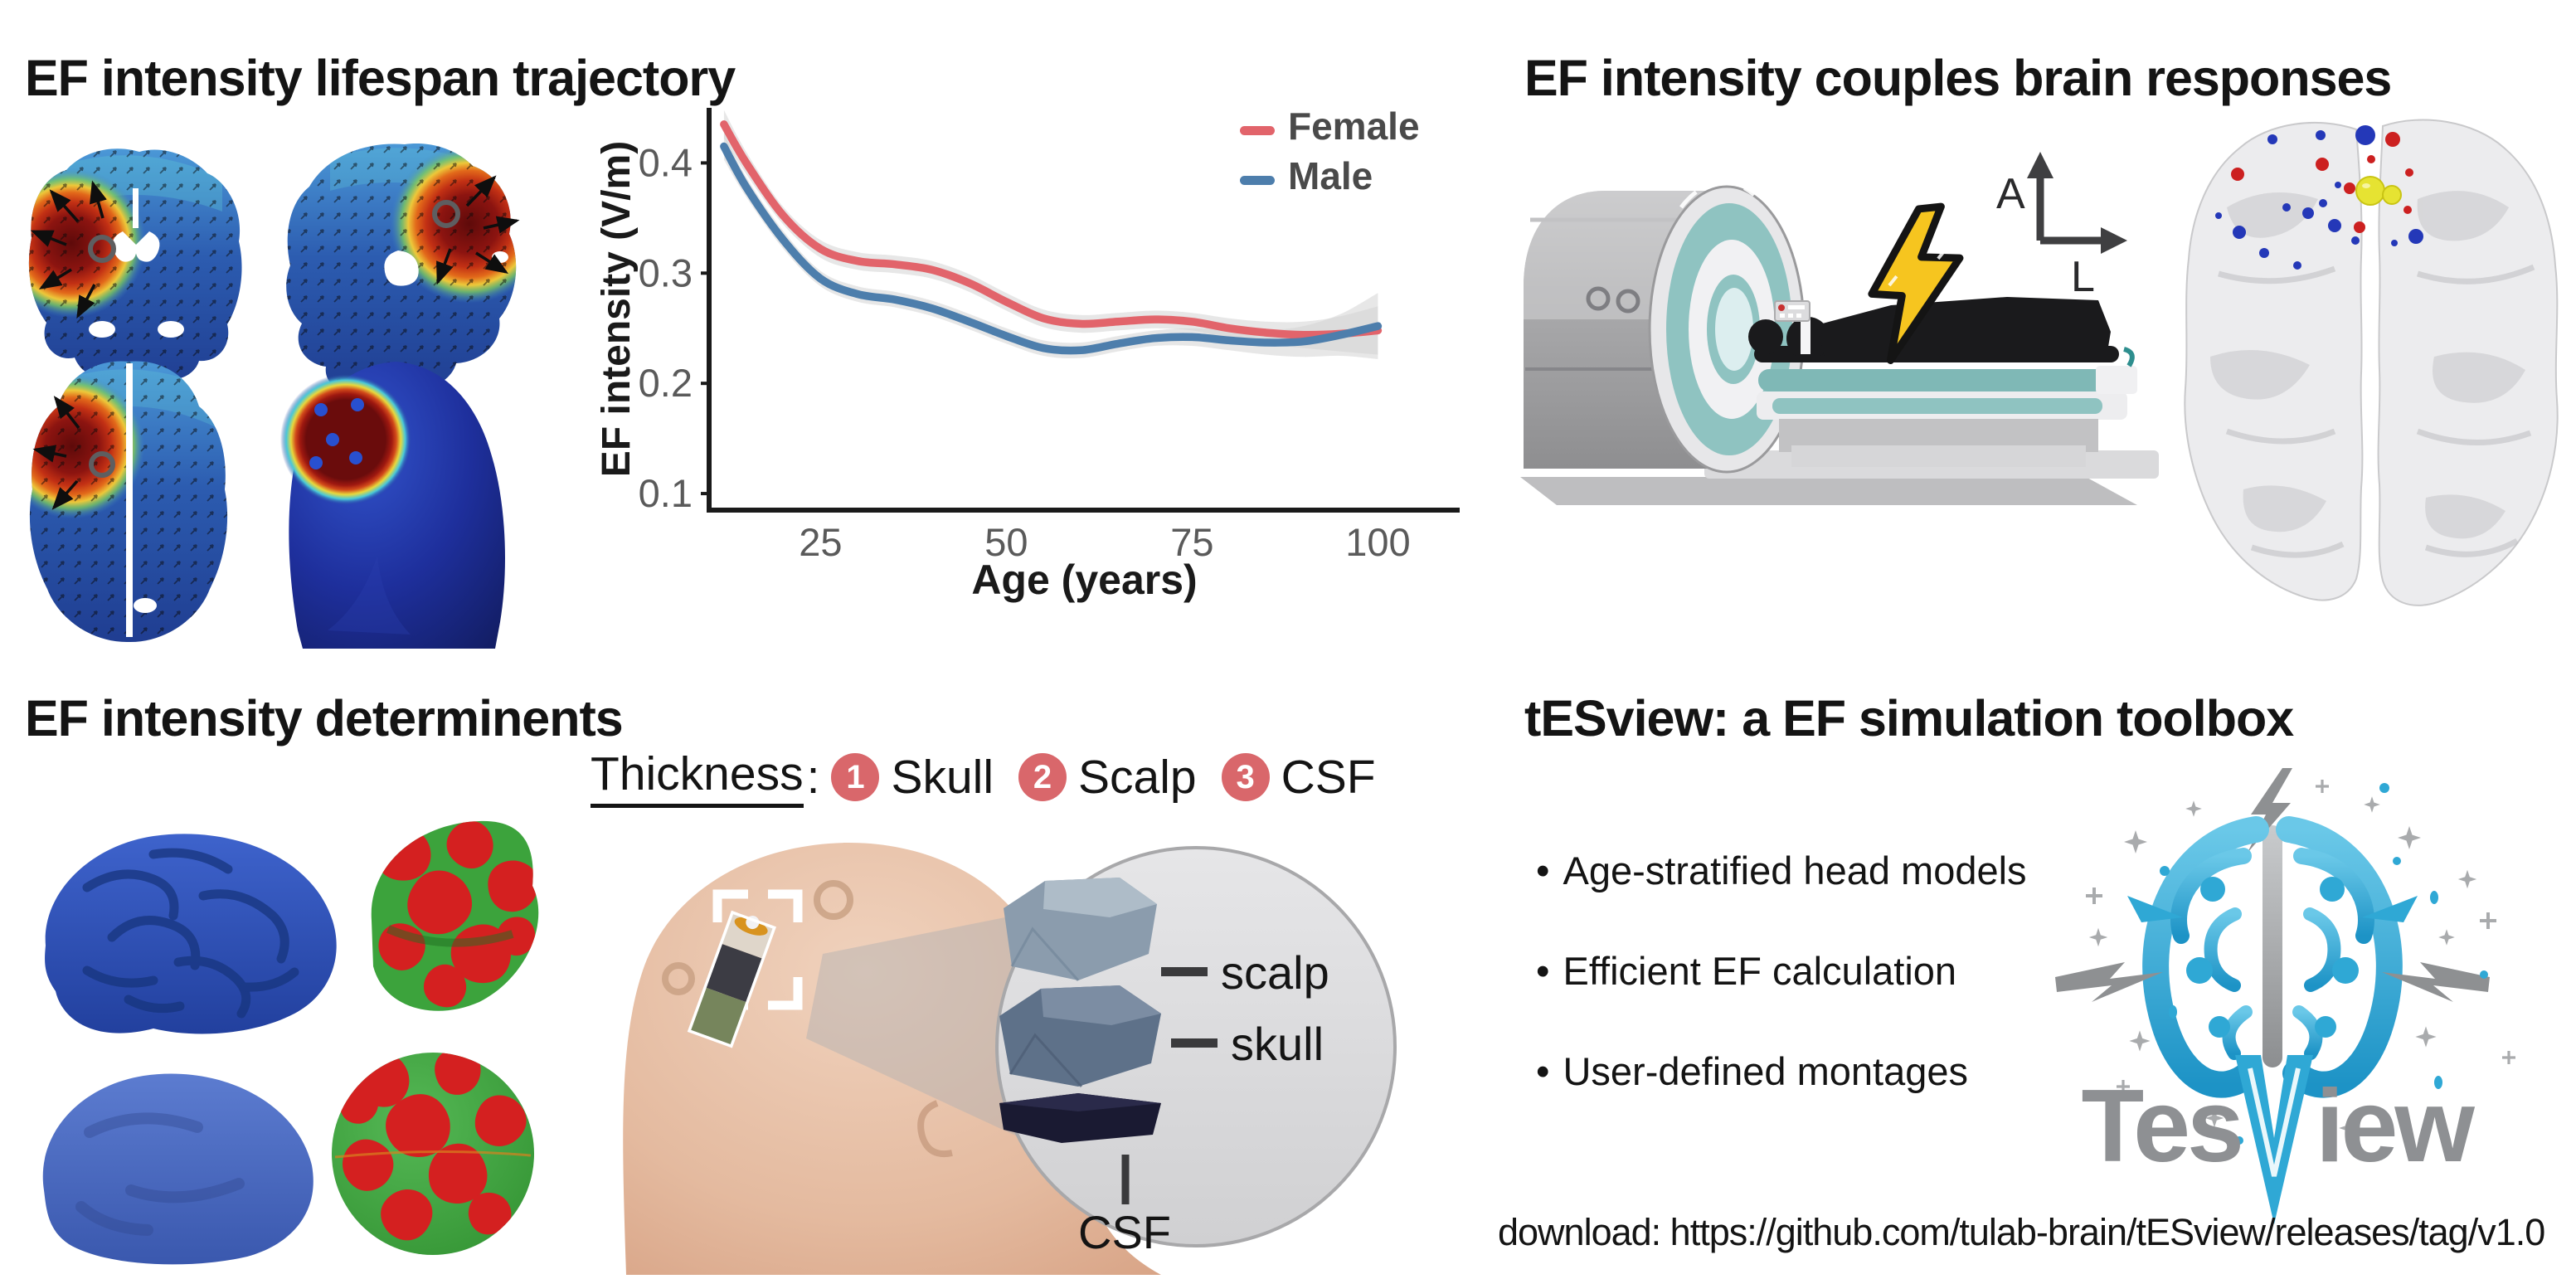 The width and height of the screenshot is (2576, 1279). I want to click on blue-sparkles, so click(2324, 964).